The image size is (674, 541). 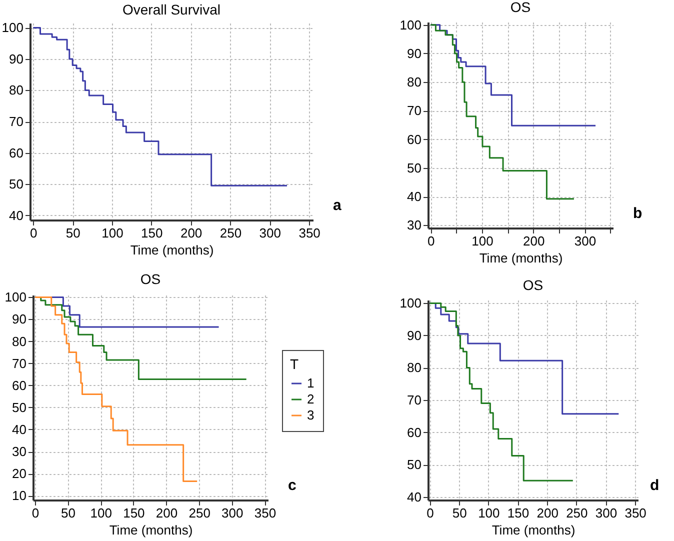 What do you see at coordinates (19, 496) in the screenshot?
I see `y-tick-label: 10` at bounding box center [19, 496].